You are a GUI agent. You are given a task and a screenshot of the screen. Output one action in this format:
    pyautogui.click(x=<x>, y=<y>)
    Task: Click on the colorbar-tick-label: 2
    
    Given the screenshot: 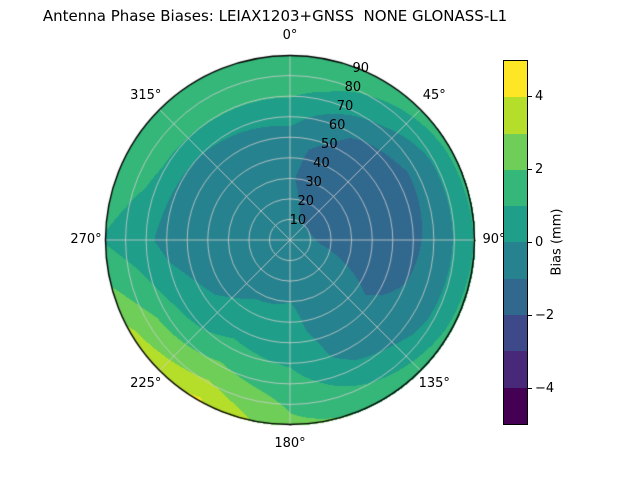 What is the action you would take?
    pyautogui.click(x=539, y=169)
    